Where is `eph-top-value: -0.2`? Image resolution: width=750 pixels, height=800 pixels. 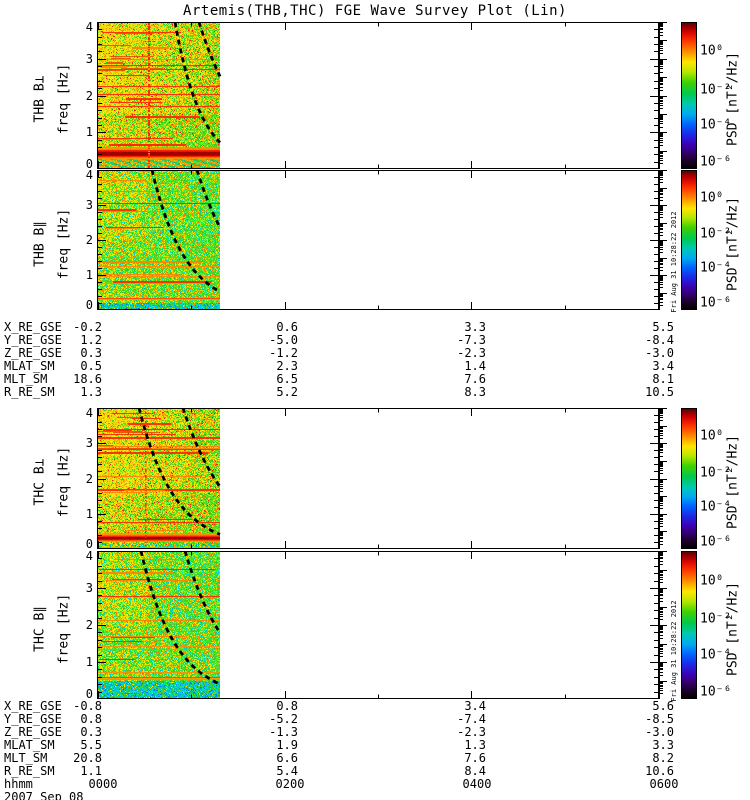
eph-top-value: -0.2 is located at coordinates (87, 327).